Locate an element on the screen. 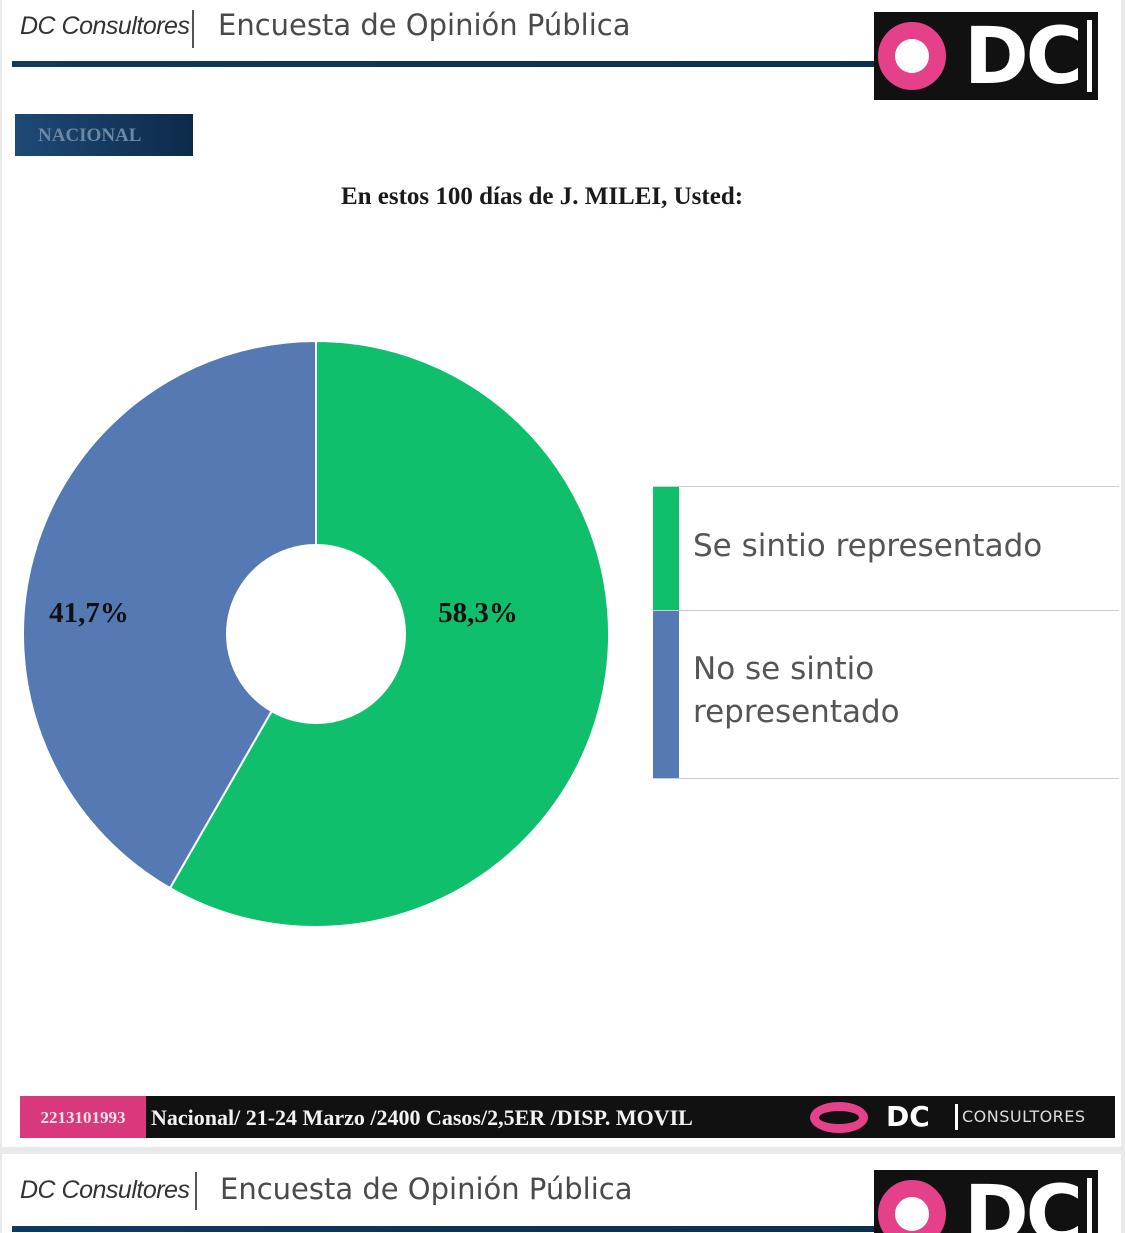 The width and height of the screenshot is (1125, 1233). footer-ring-icon is located at coordinates (839, 1117).